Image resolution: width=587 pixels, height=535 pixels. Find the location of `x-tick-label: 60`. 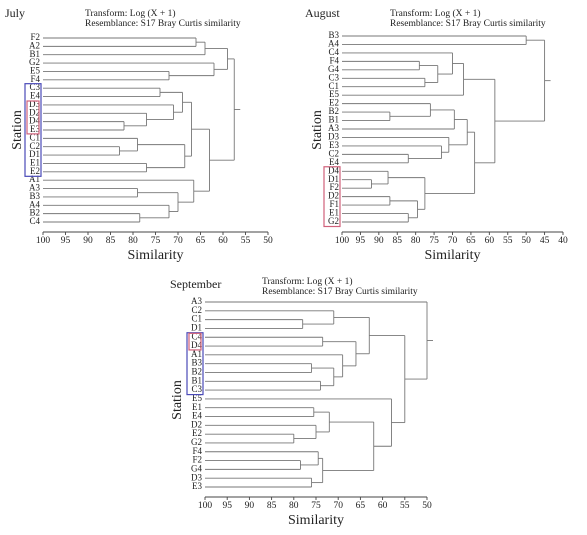

x-tick-label: 60 is located at coordinates (383, 506).